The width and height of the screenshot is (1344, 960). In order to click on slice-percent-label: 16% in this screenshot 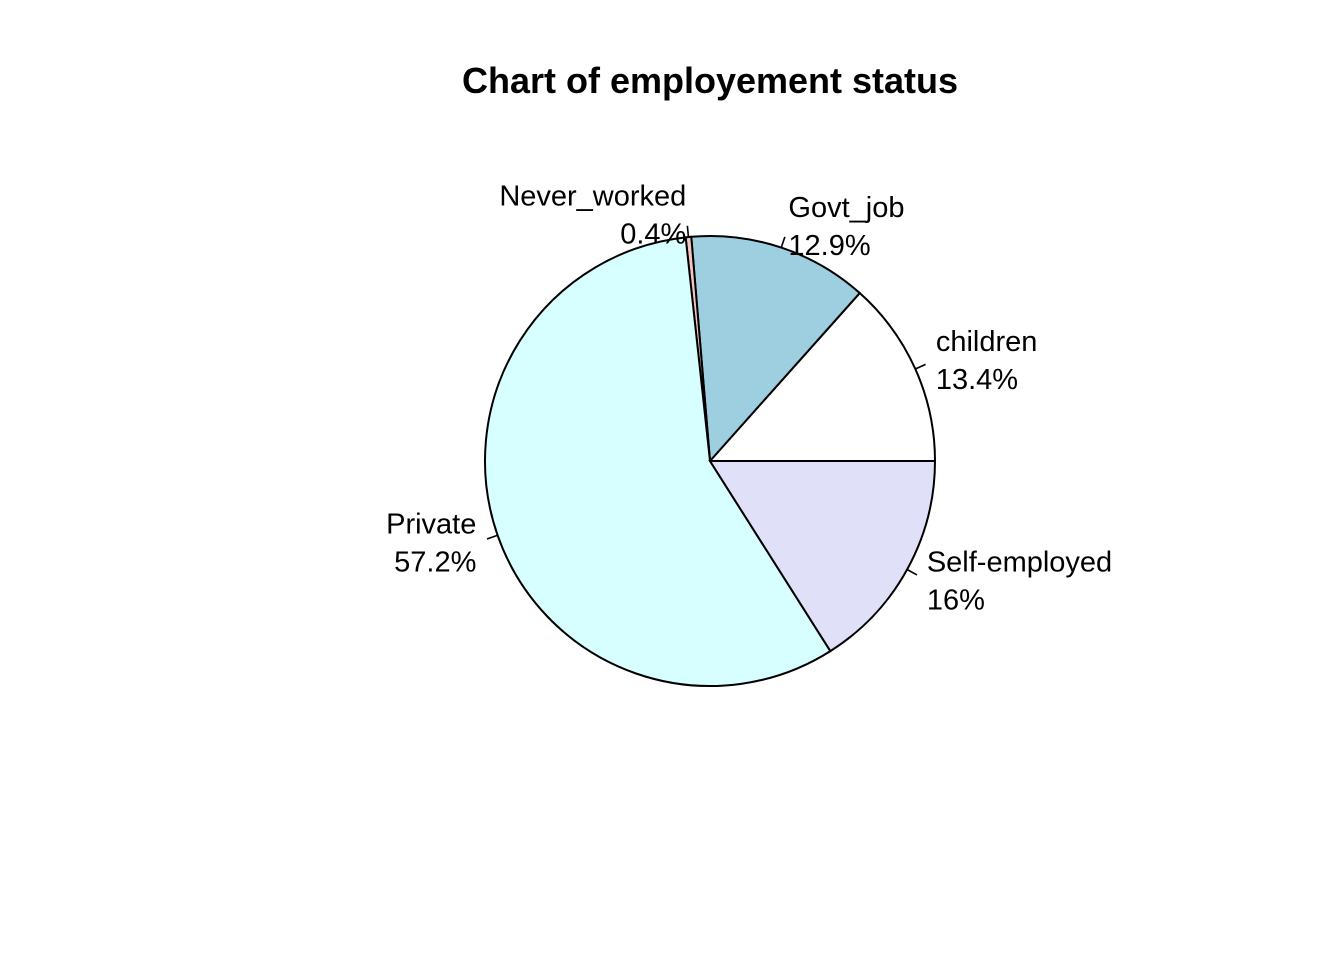, I will do `click(956, 600)`.